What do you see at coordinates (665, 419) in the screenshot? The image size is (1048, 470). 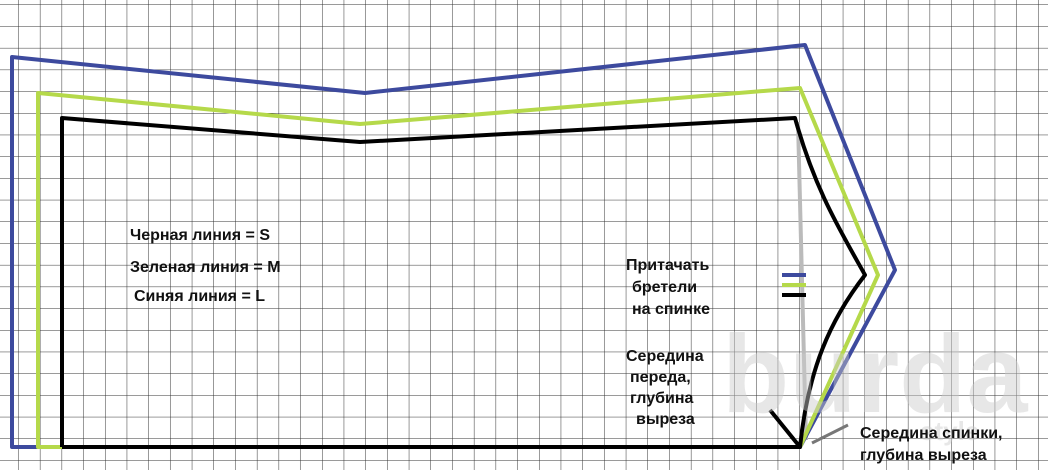 I see `front-note: выреза` at bounding box center [665, 419].